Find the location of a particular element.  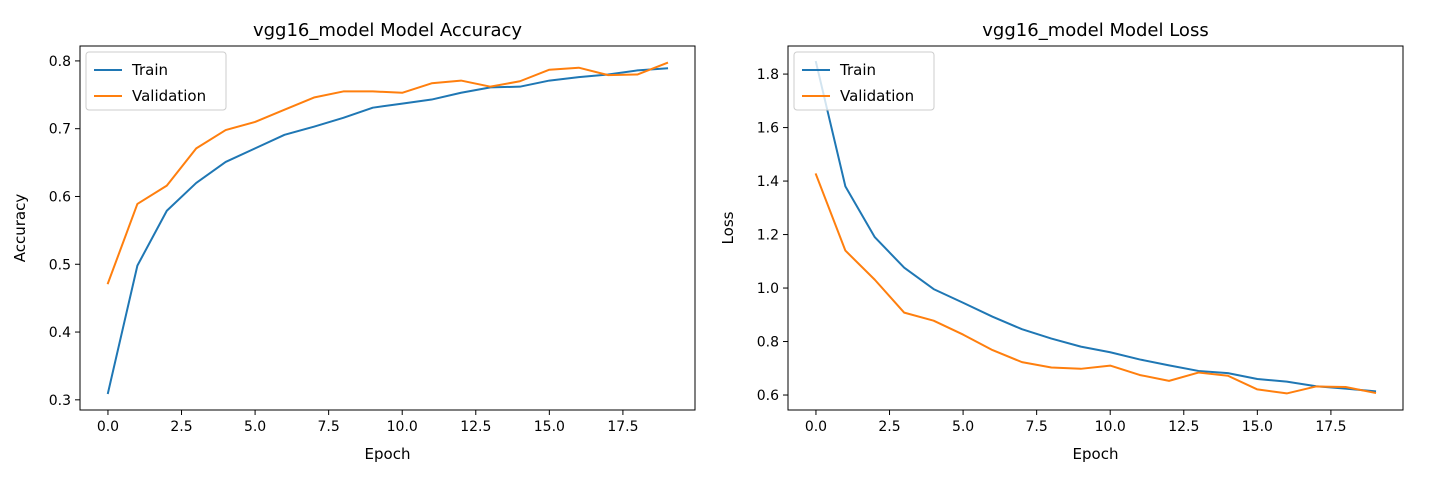

y-axis-label: Loss is located at coordinates (728, 227).